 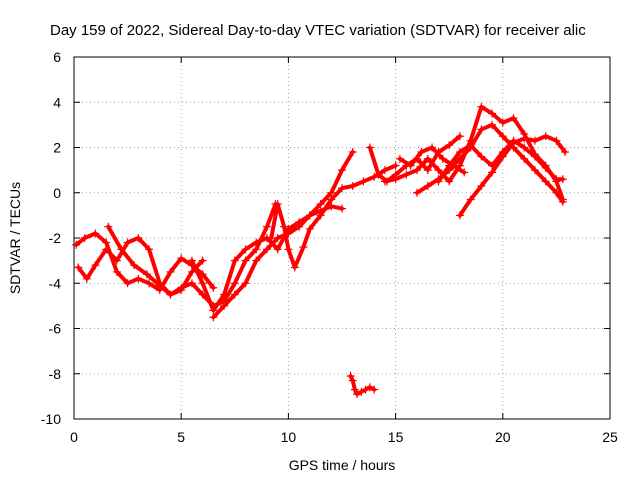 What do you see at coordinates (57, 102) in the screenshot?
I see `y-tick-label: 4` at bounding box center [57, 102].